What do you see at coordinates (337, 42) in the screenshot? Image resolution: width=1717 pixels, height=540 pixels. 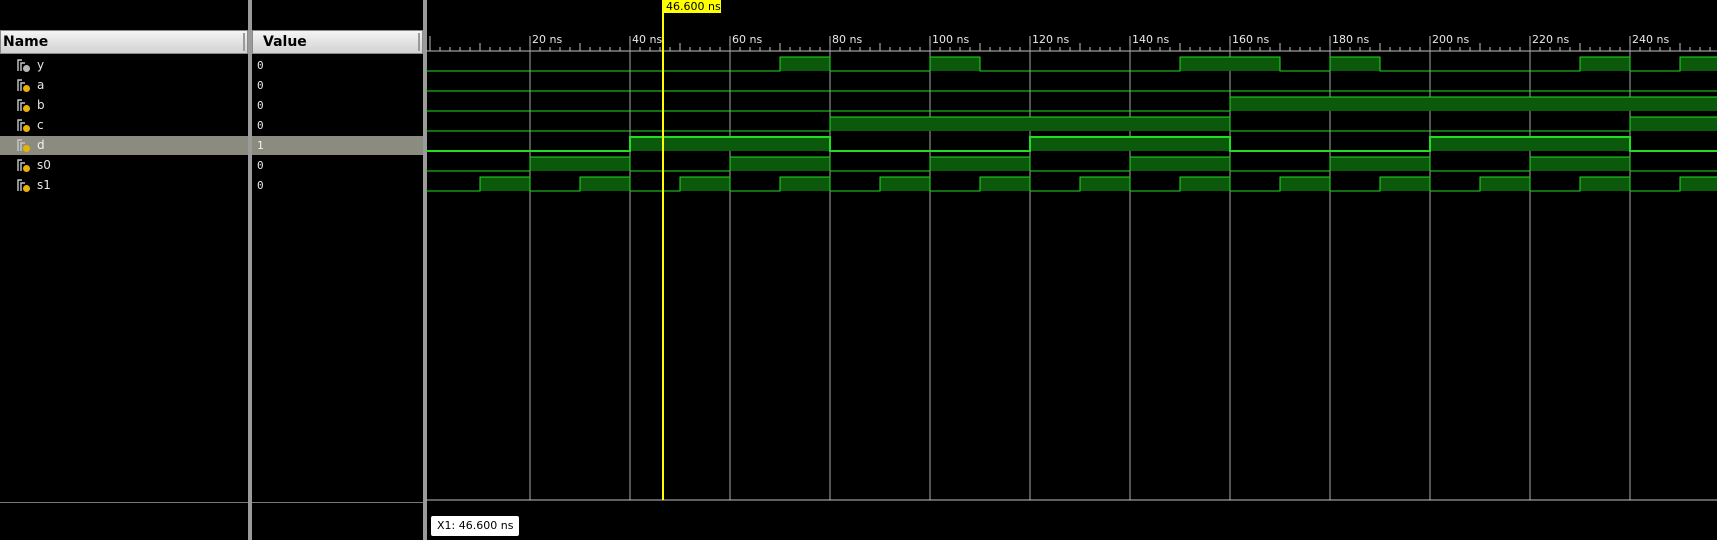 I see `value-column-header: Value` at bounding box center [337, 42].